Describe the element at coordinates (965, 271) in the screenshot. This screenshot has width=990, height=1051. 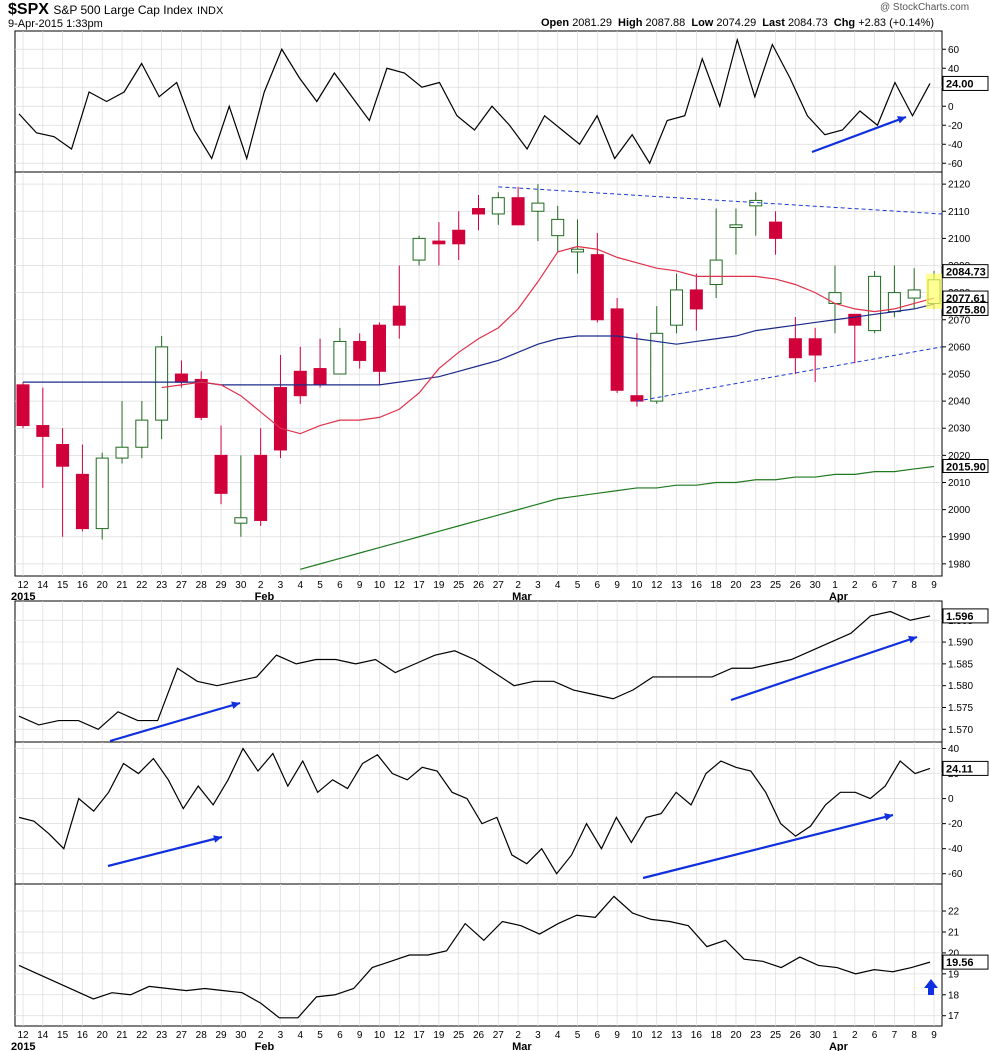
I see `price-last-value-box` at that location.